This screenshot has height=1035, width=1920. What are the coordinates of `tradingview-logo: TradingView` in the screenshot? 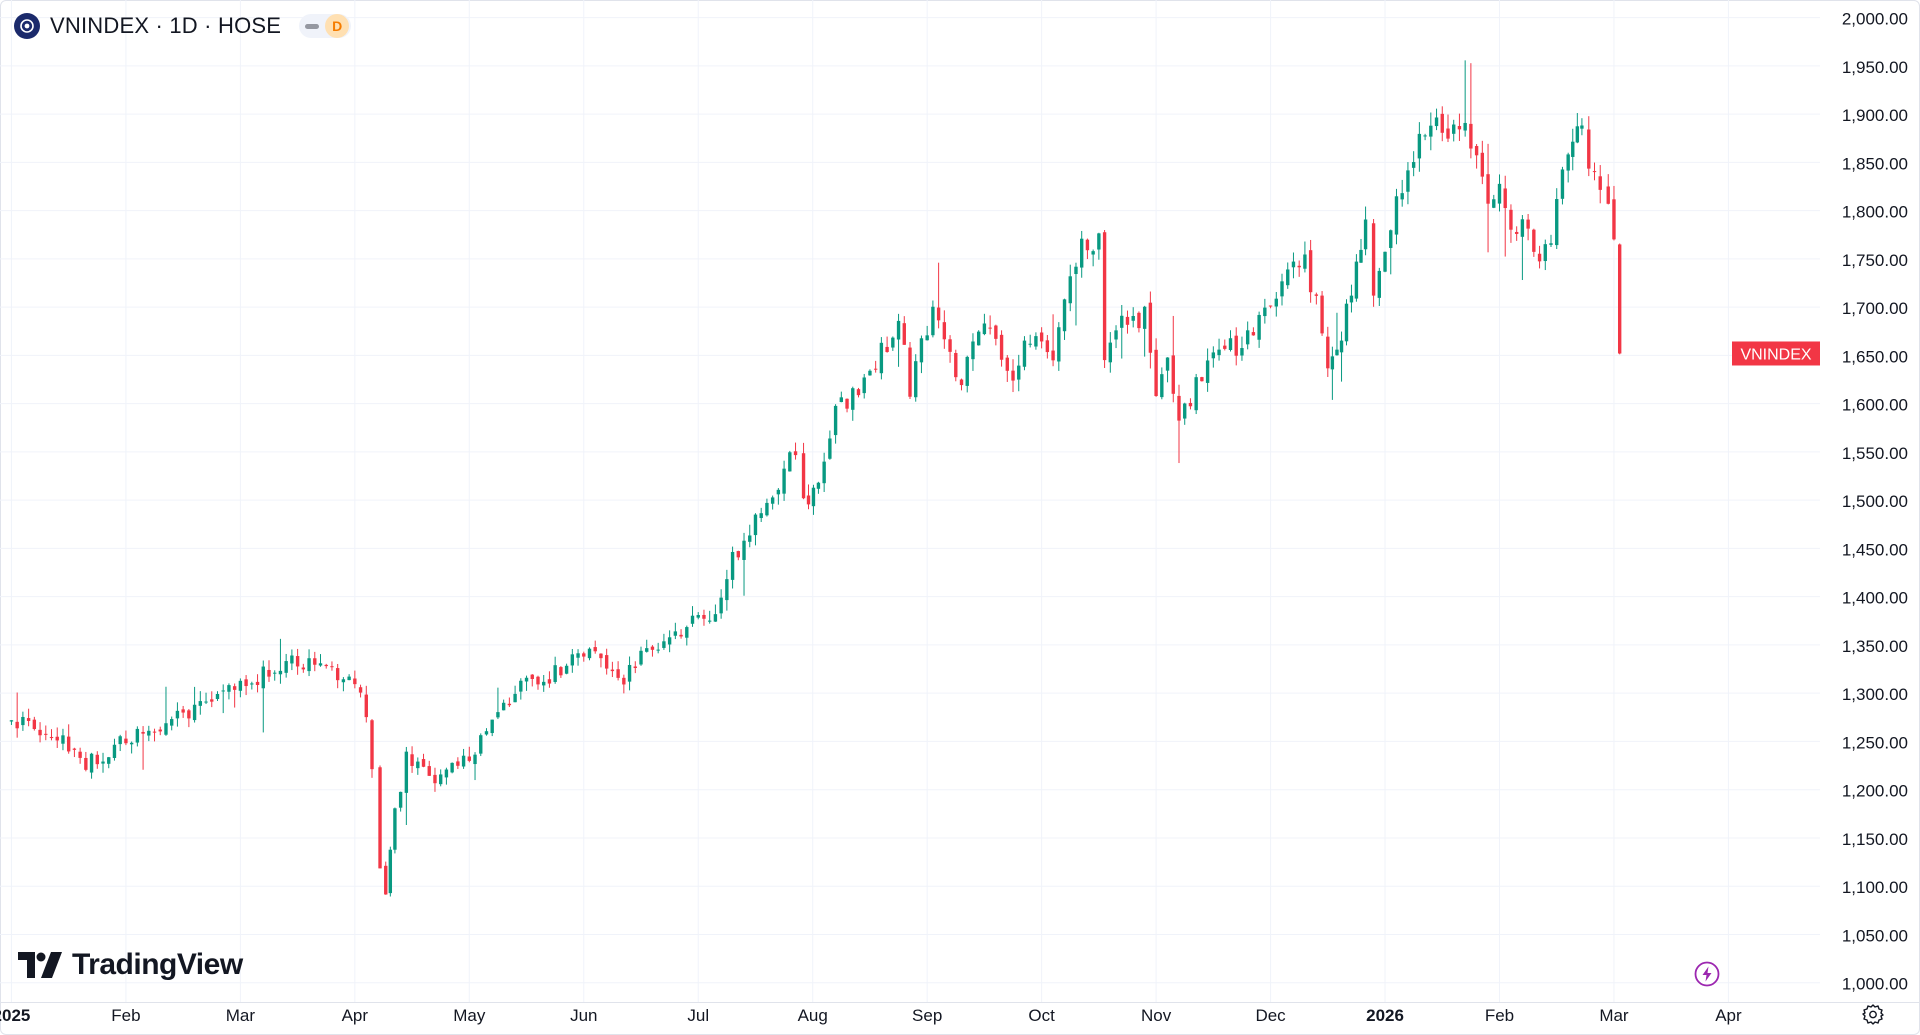 It's located at (130, 965).